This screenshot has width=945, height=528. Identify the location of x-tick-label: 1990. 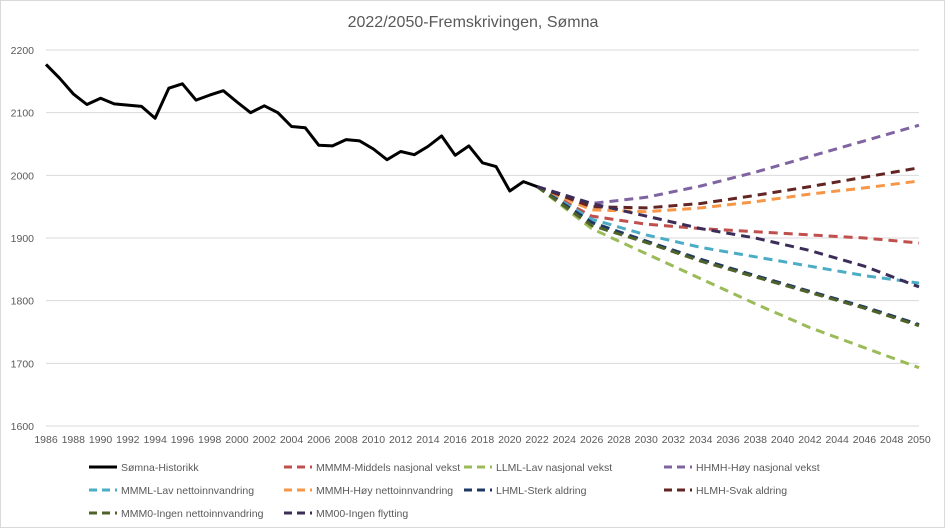
(101, 440).